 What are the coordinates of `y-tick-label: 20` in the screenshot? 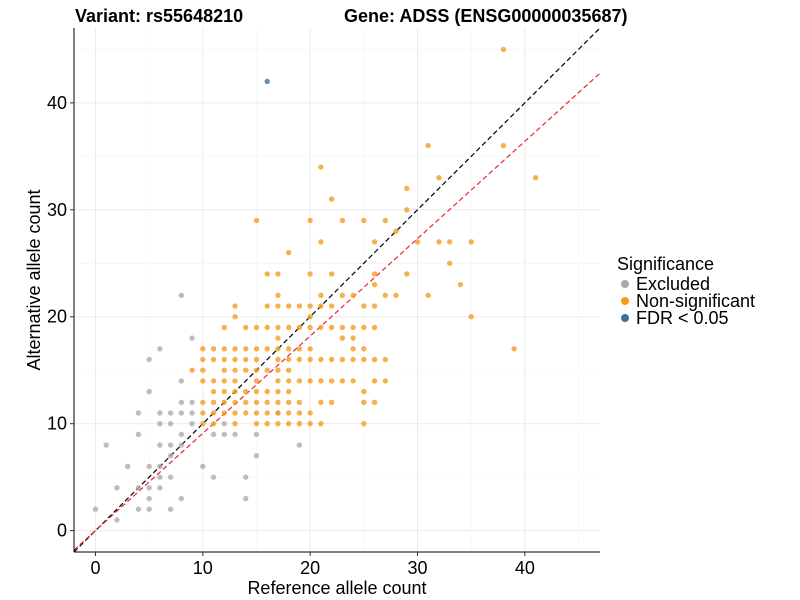 It's located at (57, 317).